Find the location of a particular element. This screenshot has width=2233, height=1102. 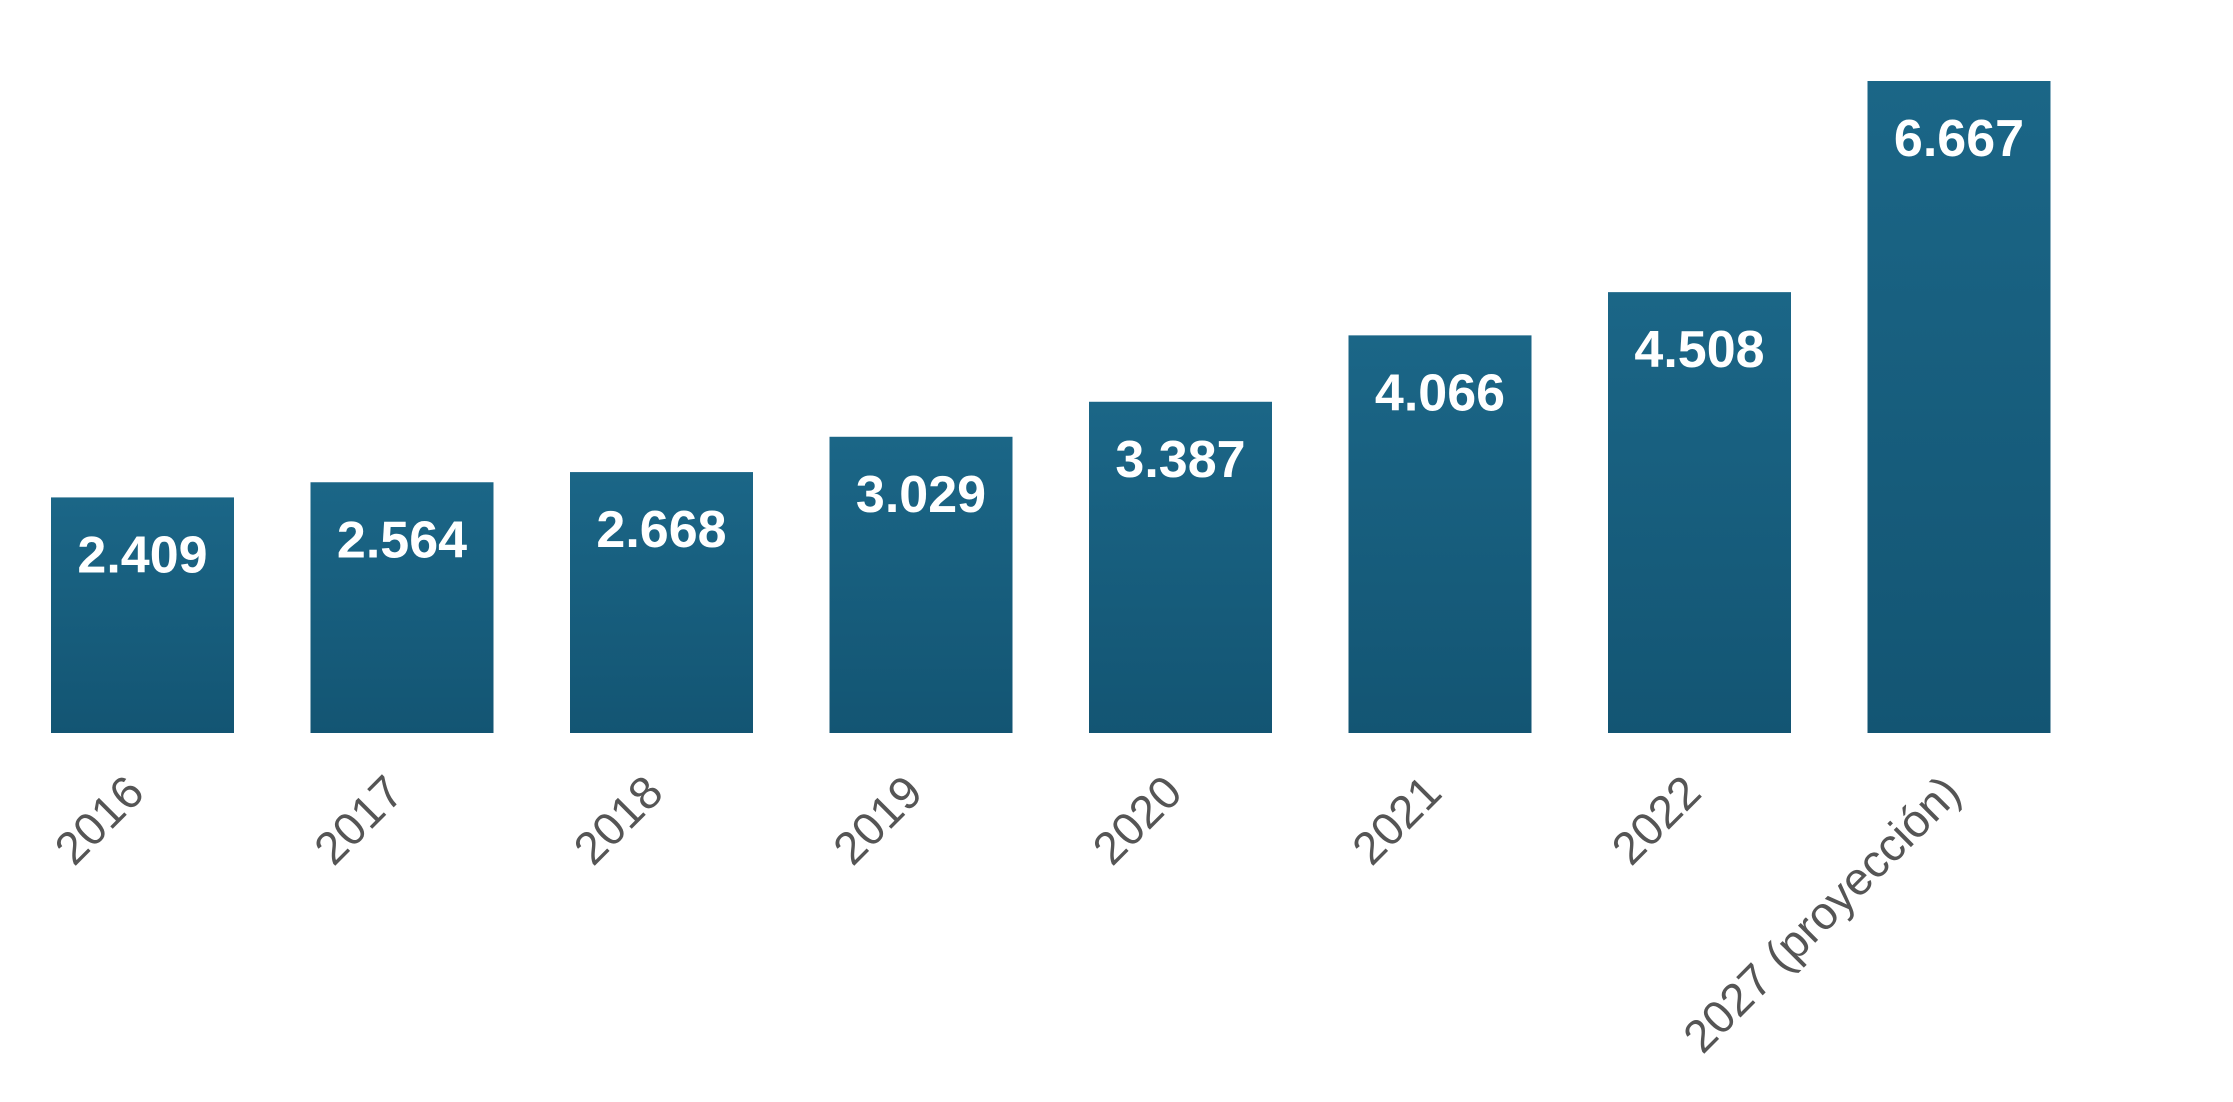

x-tick-label: 2016 is located at coordinates (98, 819).